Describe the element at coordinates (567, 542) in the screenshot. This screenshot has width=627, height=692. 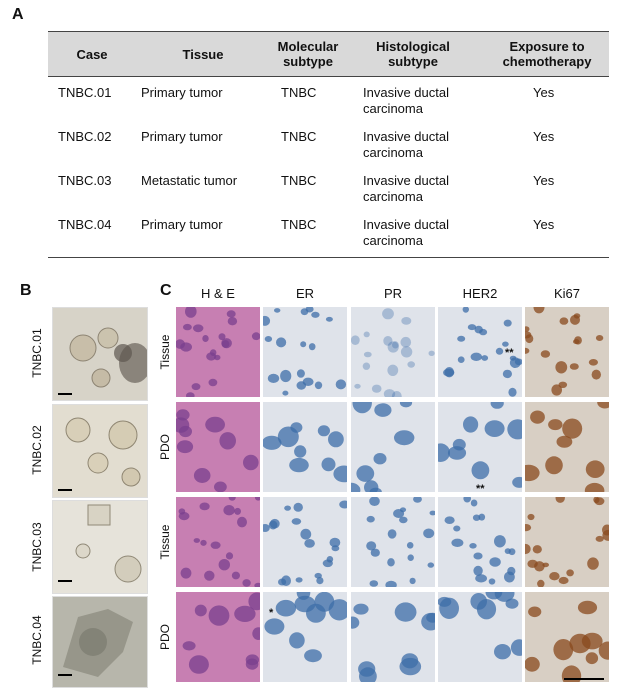
I see `ihc-image-ki67-row3` at that location.